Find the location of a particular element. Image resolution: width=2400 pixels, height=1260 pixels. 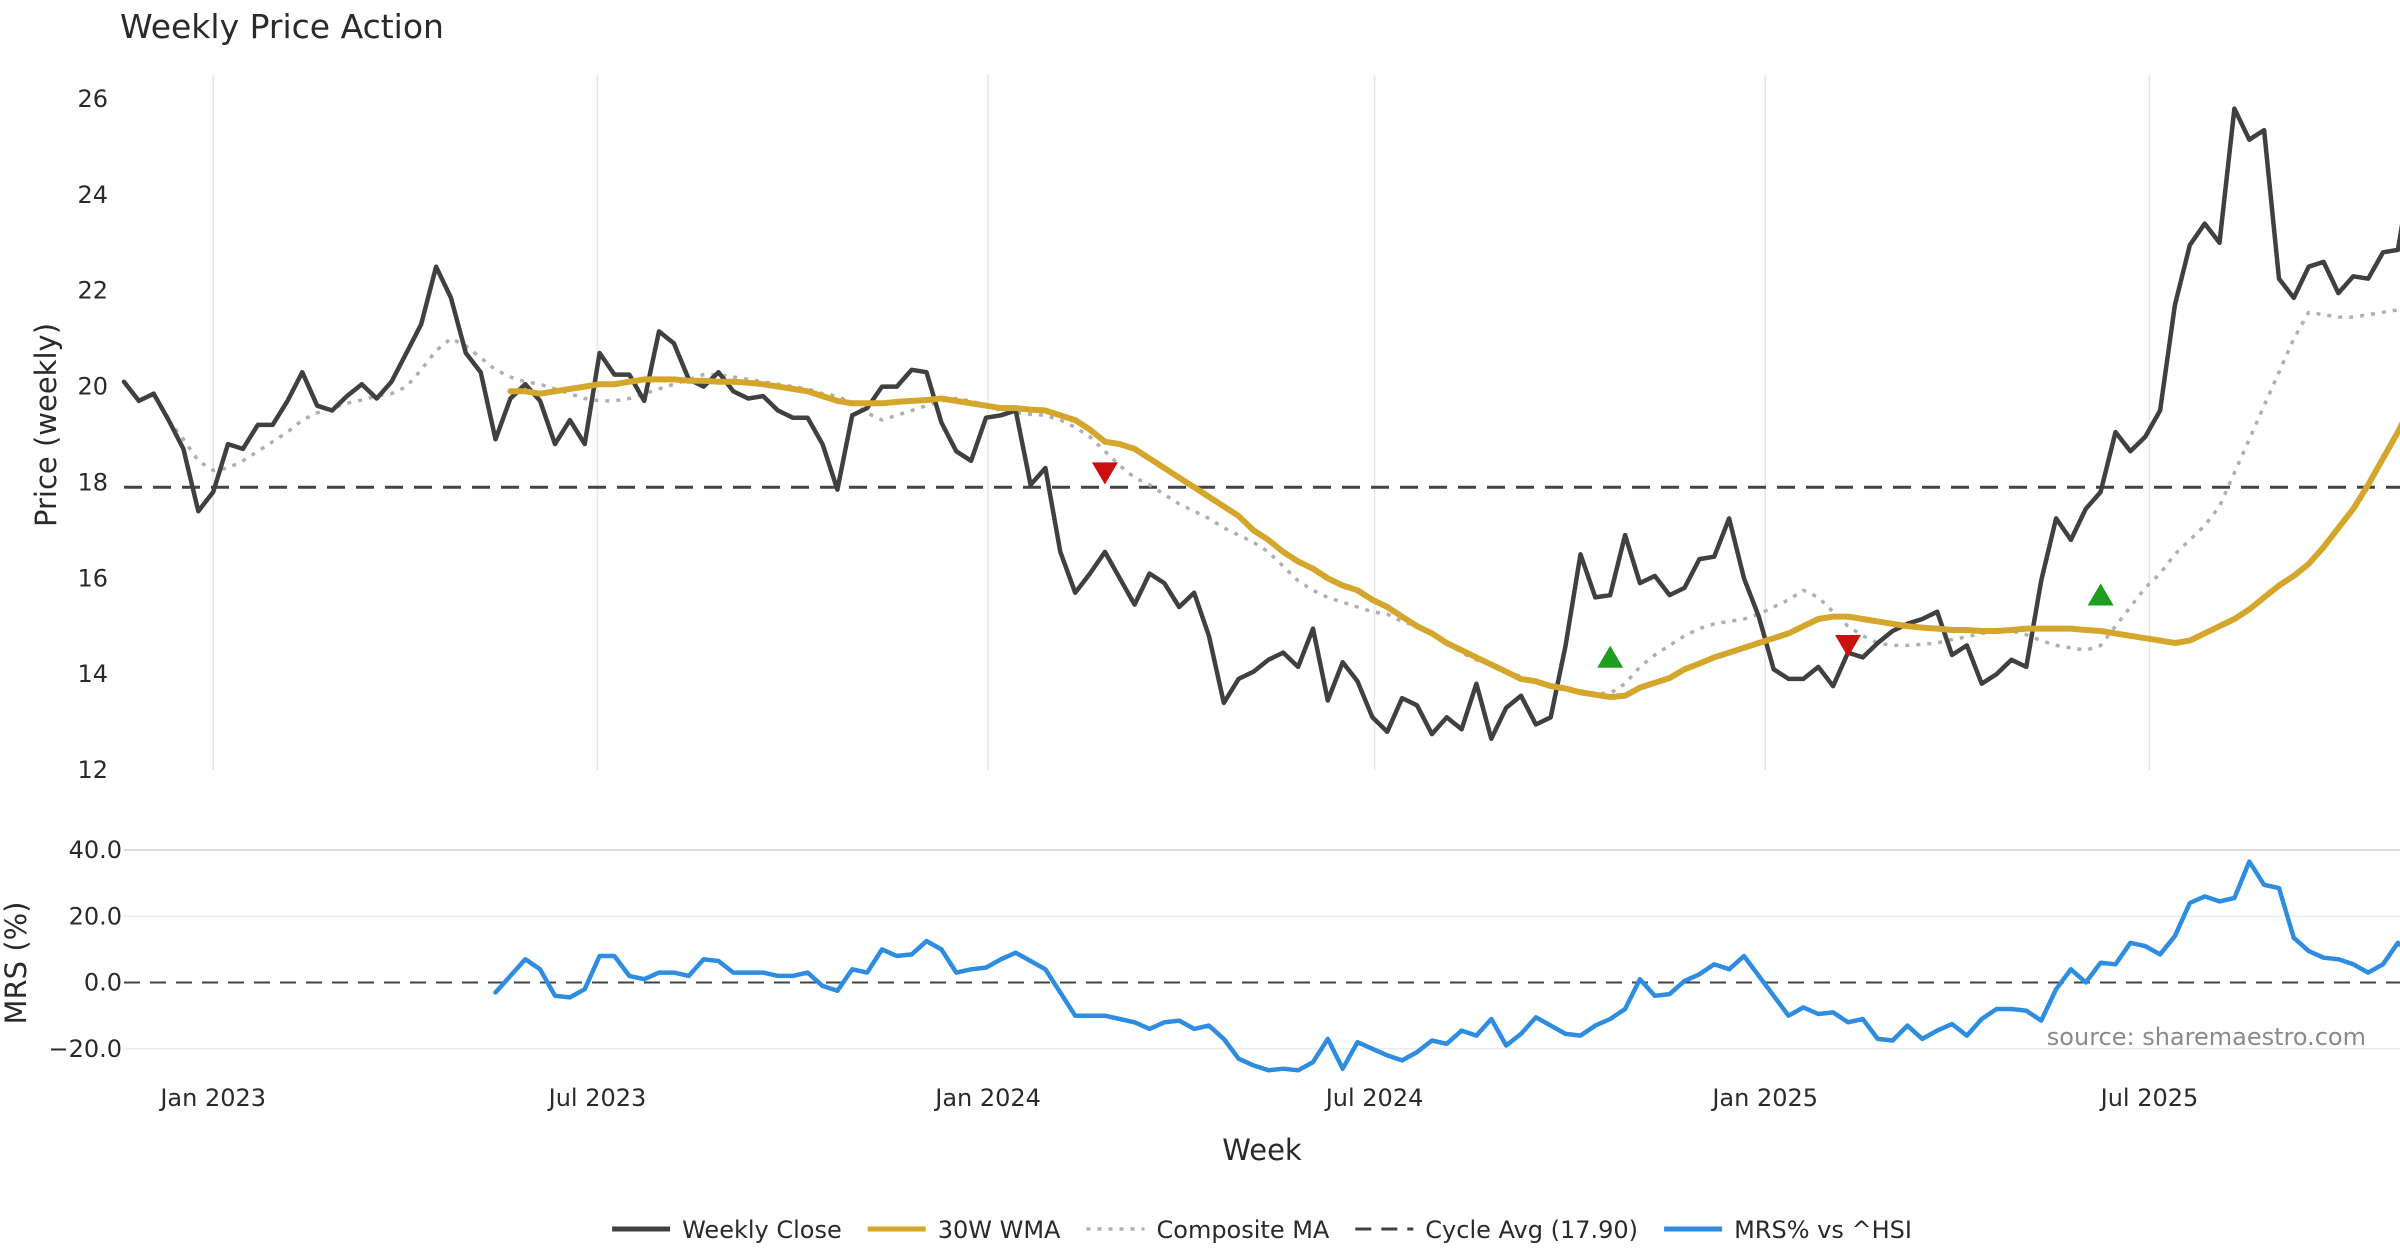

price-y-tick-label: 22 is located at coordinates (92, 291).